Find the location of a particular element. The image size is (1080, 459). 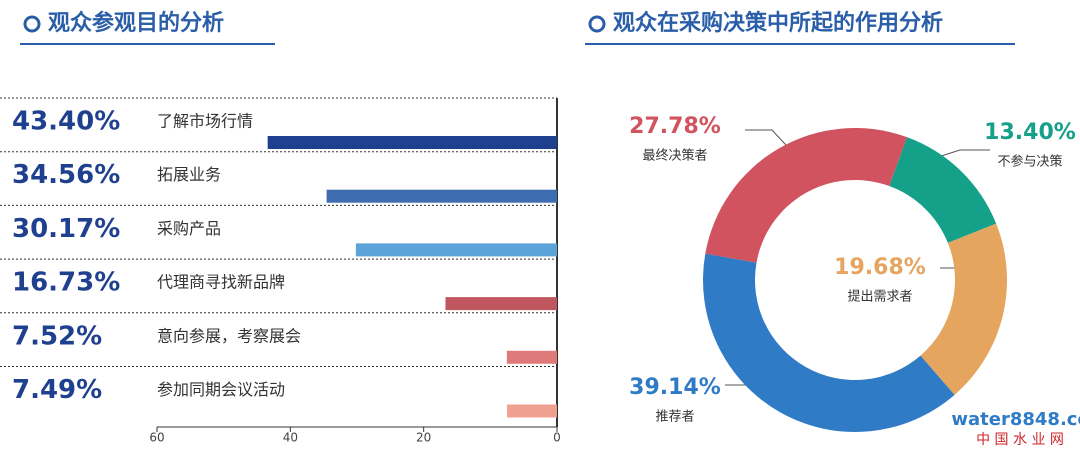

category-label: 了解市场行情 is located at coordinates (205, 121).